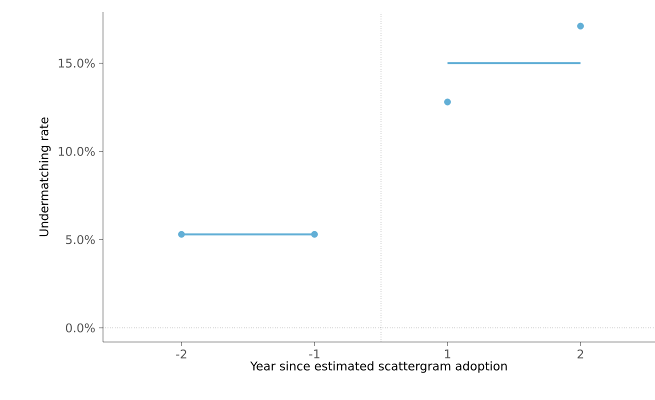  I want to click on x-tick-label: 2, so click(581, 354).